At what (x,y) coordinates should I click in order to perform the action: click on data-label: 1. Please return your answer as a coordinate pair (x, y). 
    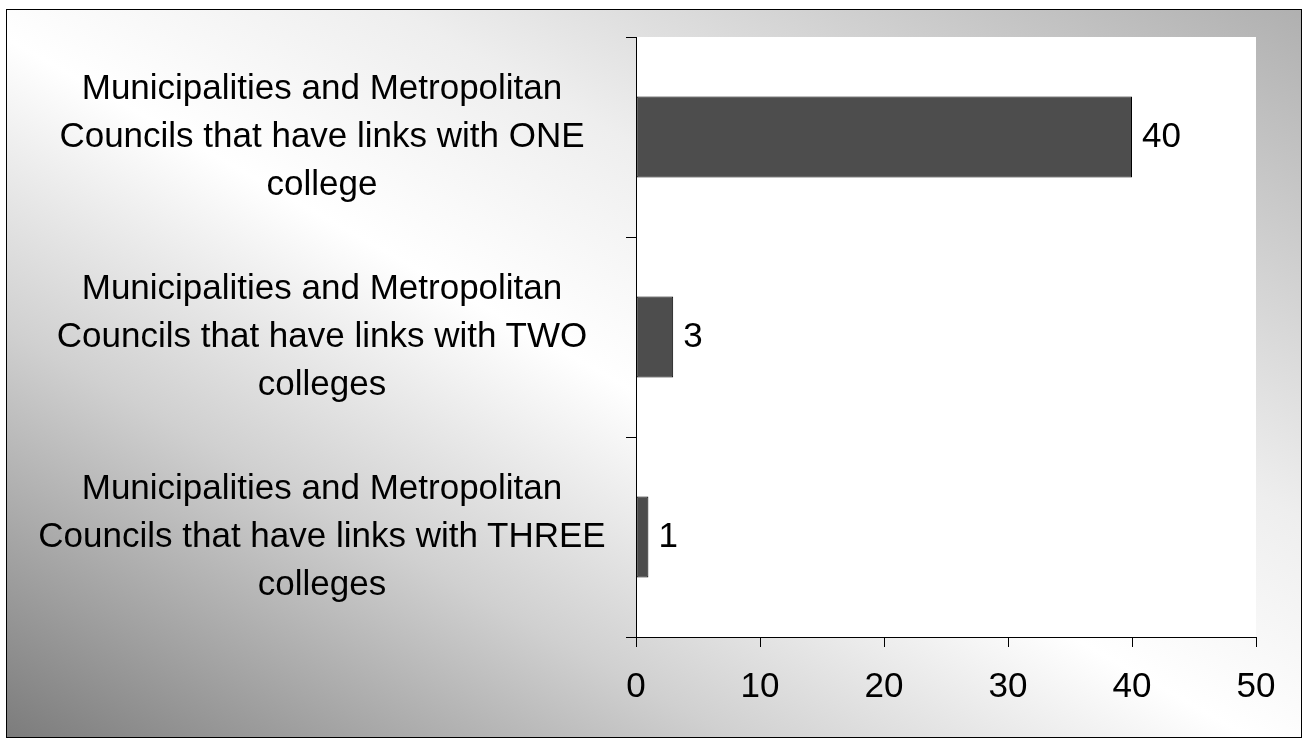
    Looking at the image, I should click on (668, 534).